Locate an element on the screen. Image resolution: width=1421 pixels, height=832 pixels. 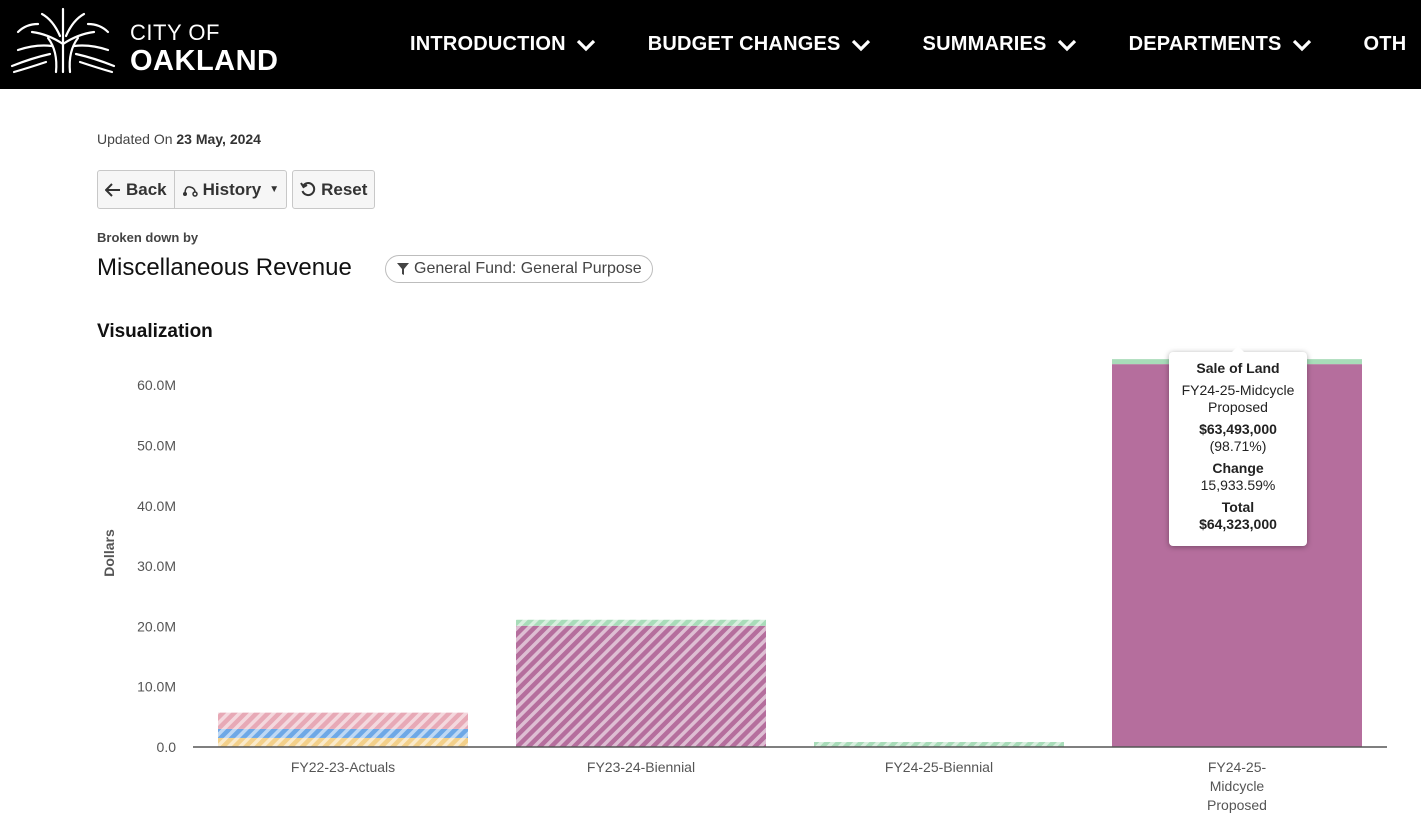
history-label: History is located at coordinates (232, 189).